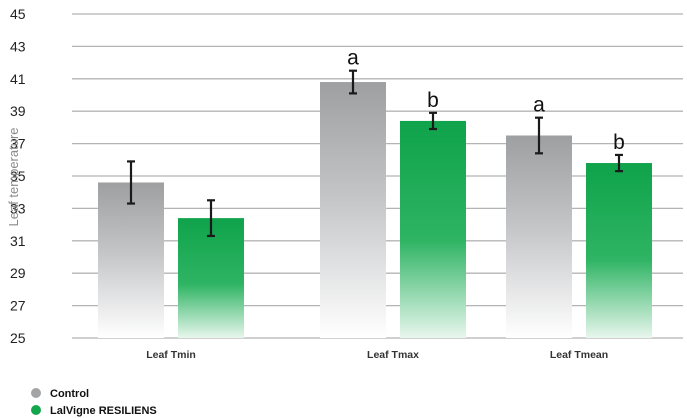 This screenshot has width=687, height=418. What do you see at coordinates (18, 208) in the screenshot?
I see `y-tick-label: 33` at bounding box center [18, 208].